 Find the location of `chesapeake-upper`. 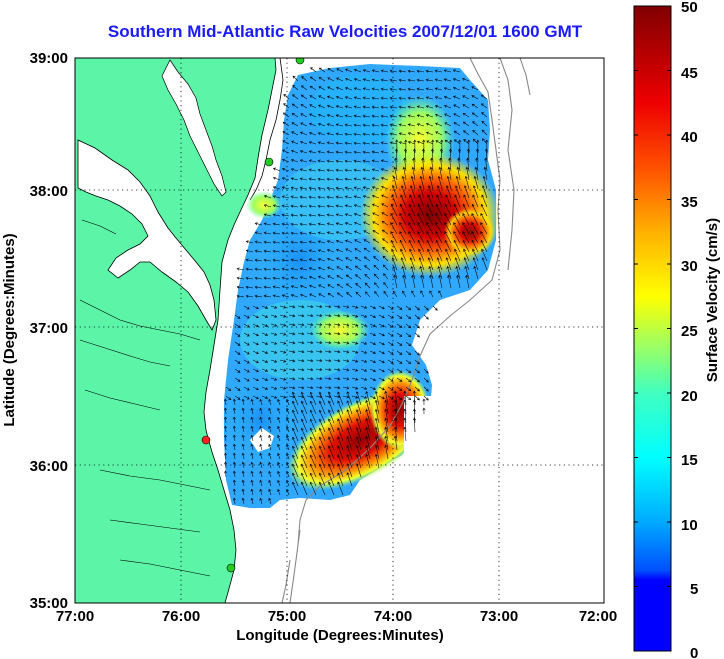

chesapeake-upper is located at coordinates (194, 128).